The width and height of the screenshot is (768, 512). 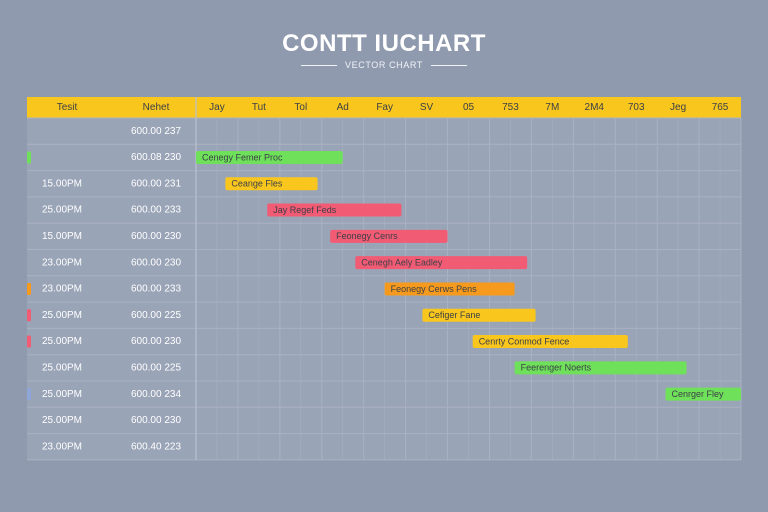 What do you see at coordinates (720, 107) in the screenshot?
I see `timeline-tick-label: 765` at bounding box center [720, 107].